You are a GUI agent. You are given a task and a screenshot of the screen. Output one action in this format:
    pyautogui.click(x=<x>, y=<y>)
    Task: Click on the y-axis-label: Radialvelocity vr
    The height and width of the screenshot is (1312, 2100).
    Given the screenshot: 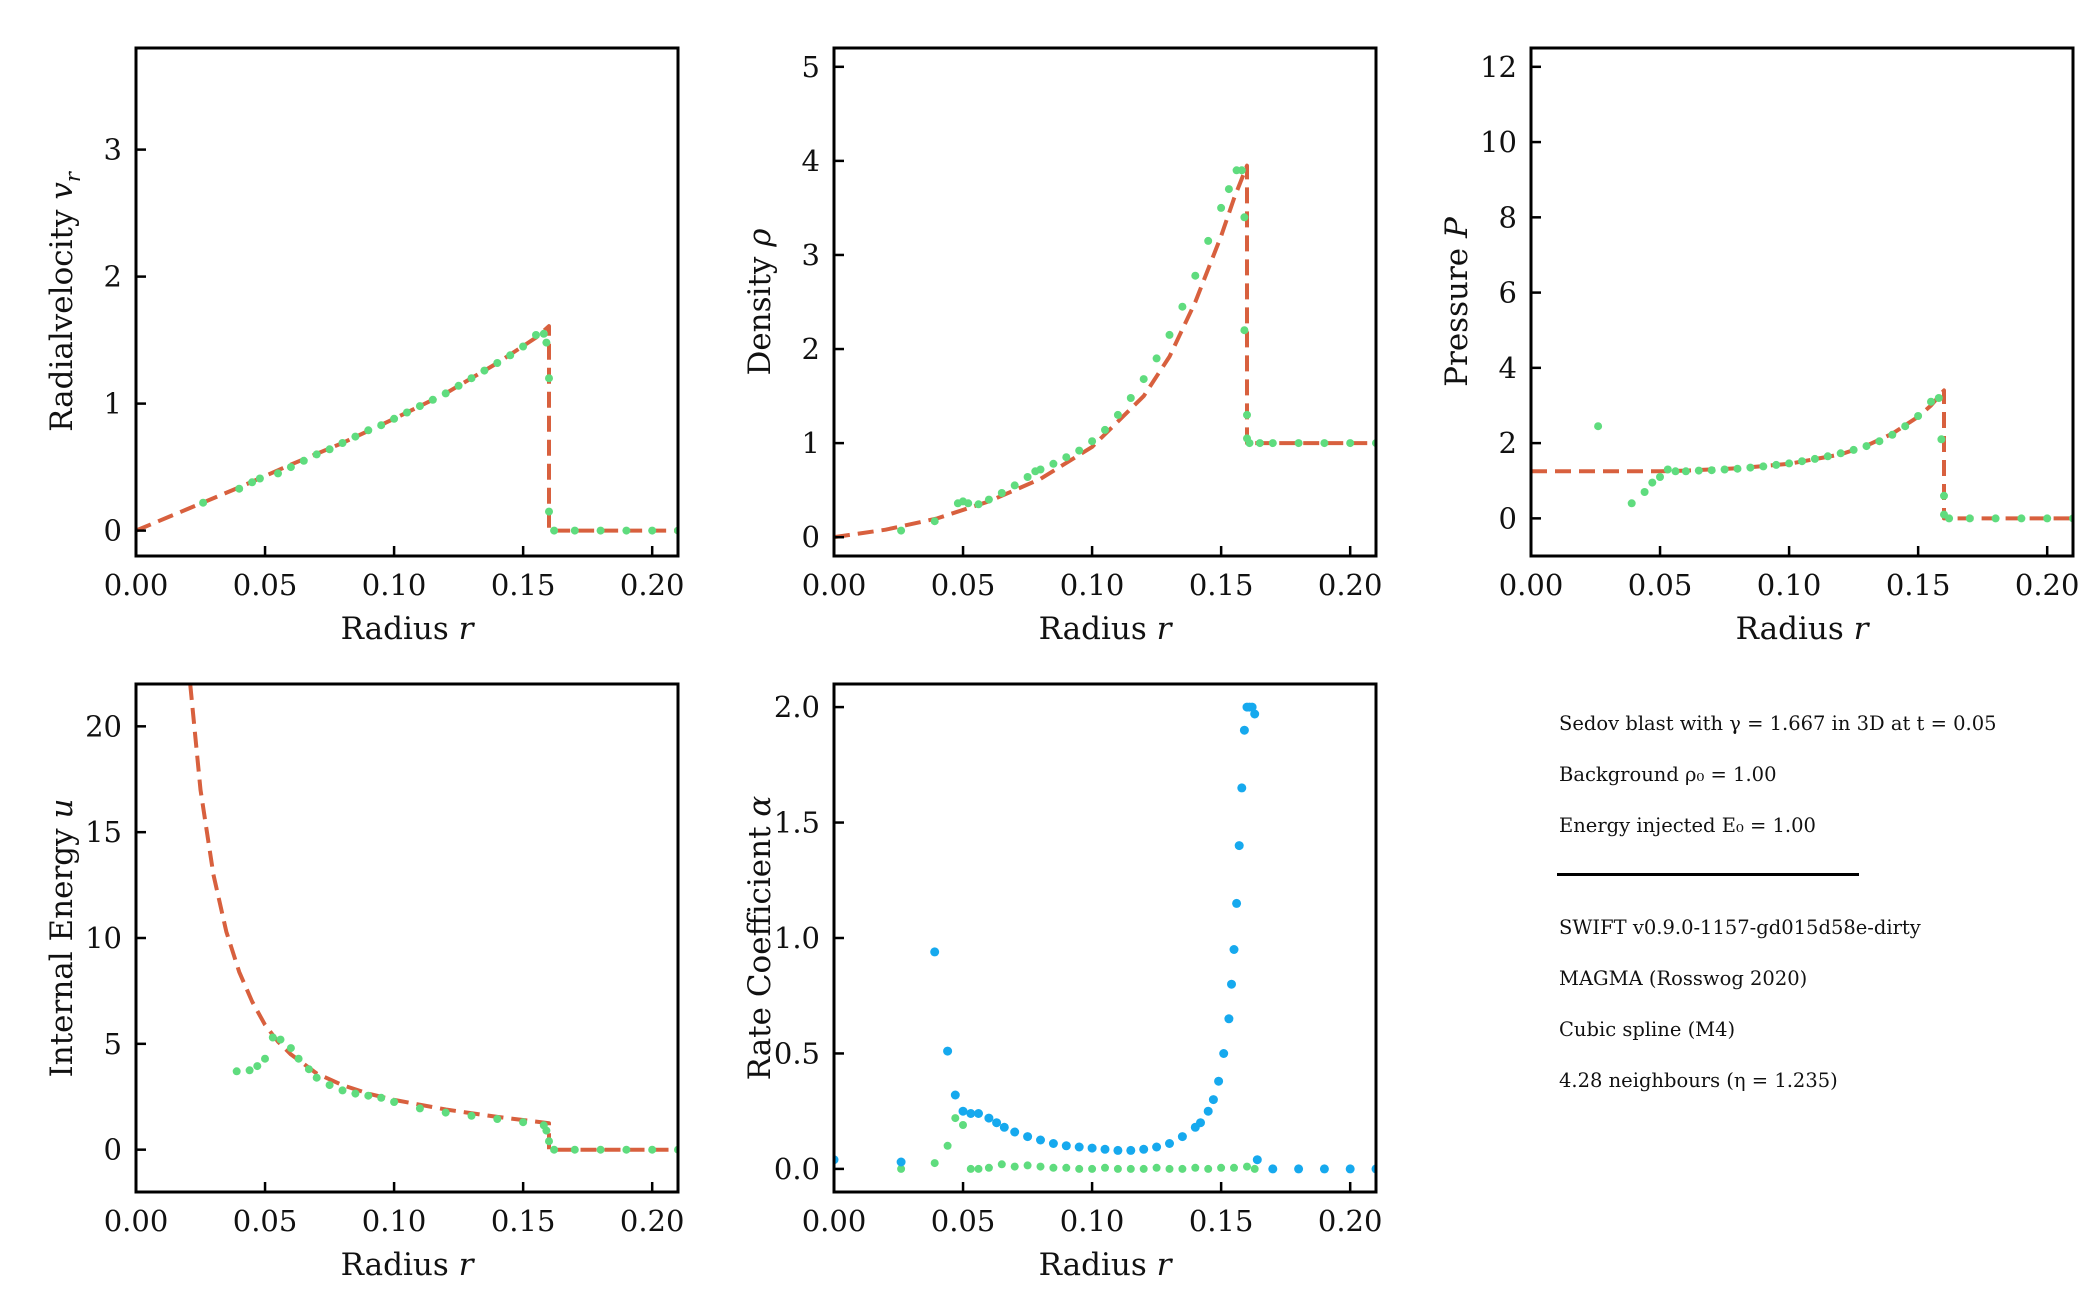 What is the action you would take?
    pyautogui.click(x=64, y=301)
    